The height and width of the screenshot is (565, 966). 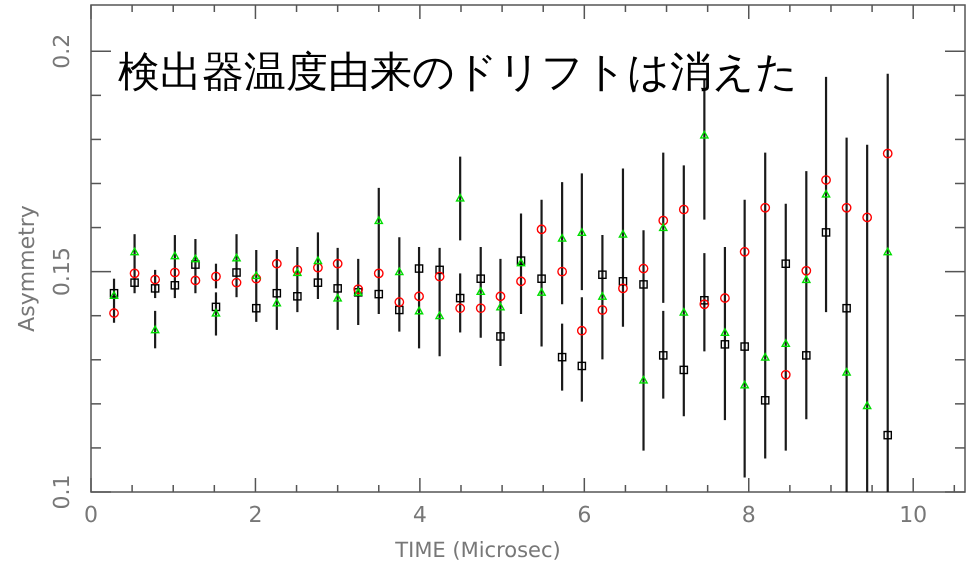 I want to click on y-tick-label: 0.2, so click(x=62, y=51).